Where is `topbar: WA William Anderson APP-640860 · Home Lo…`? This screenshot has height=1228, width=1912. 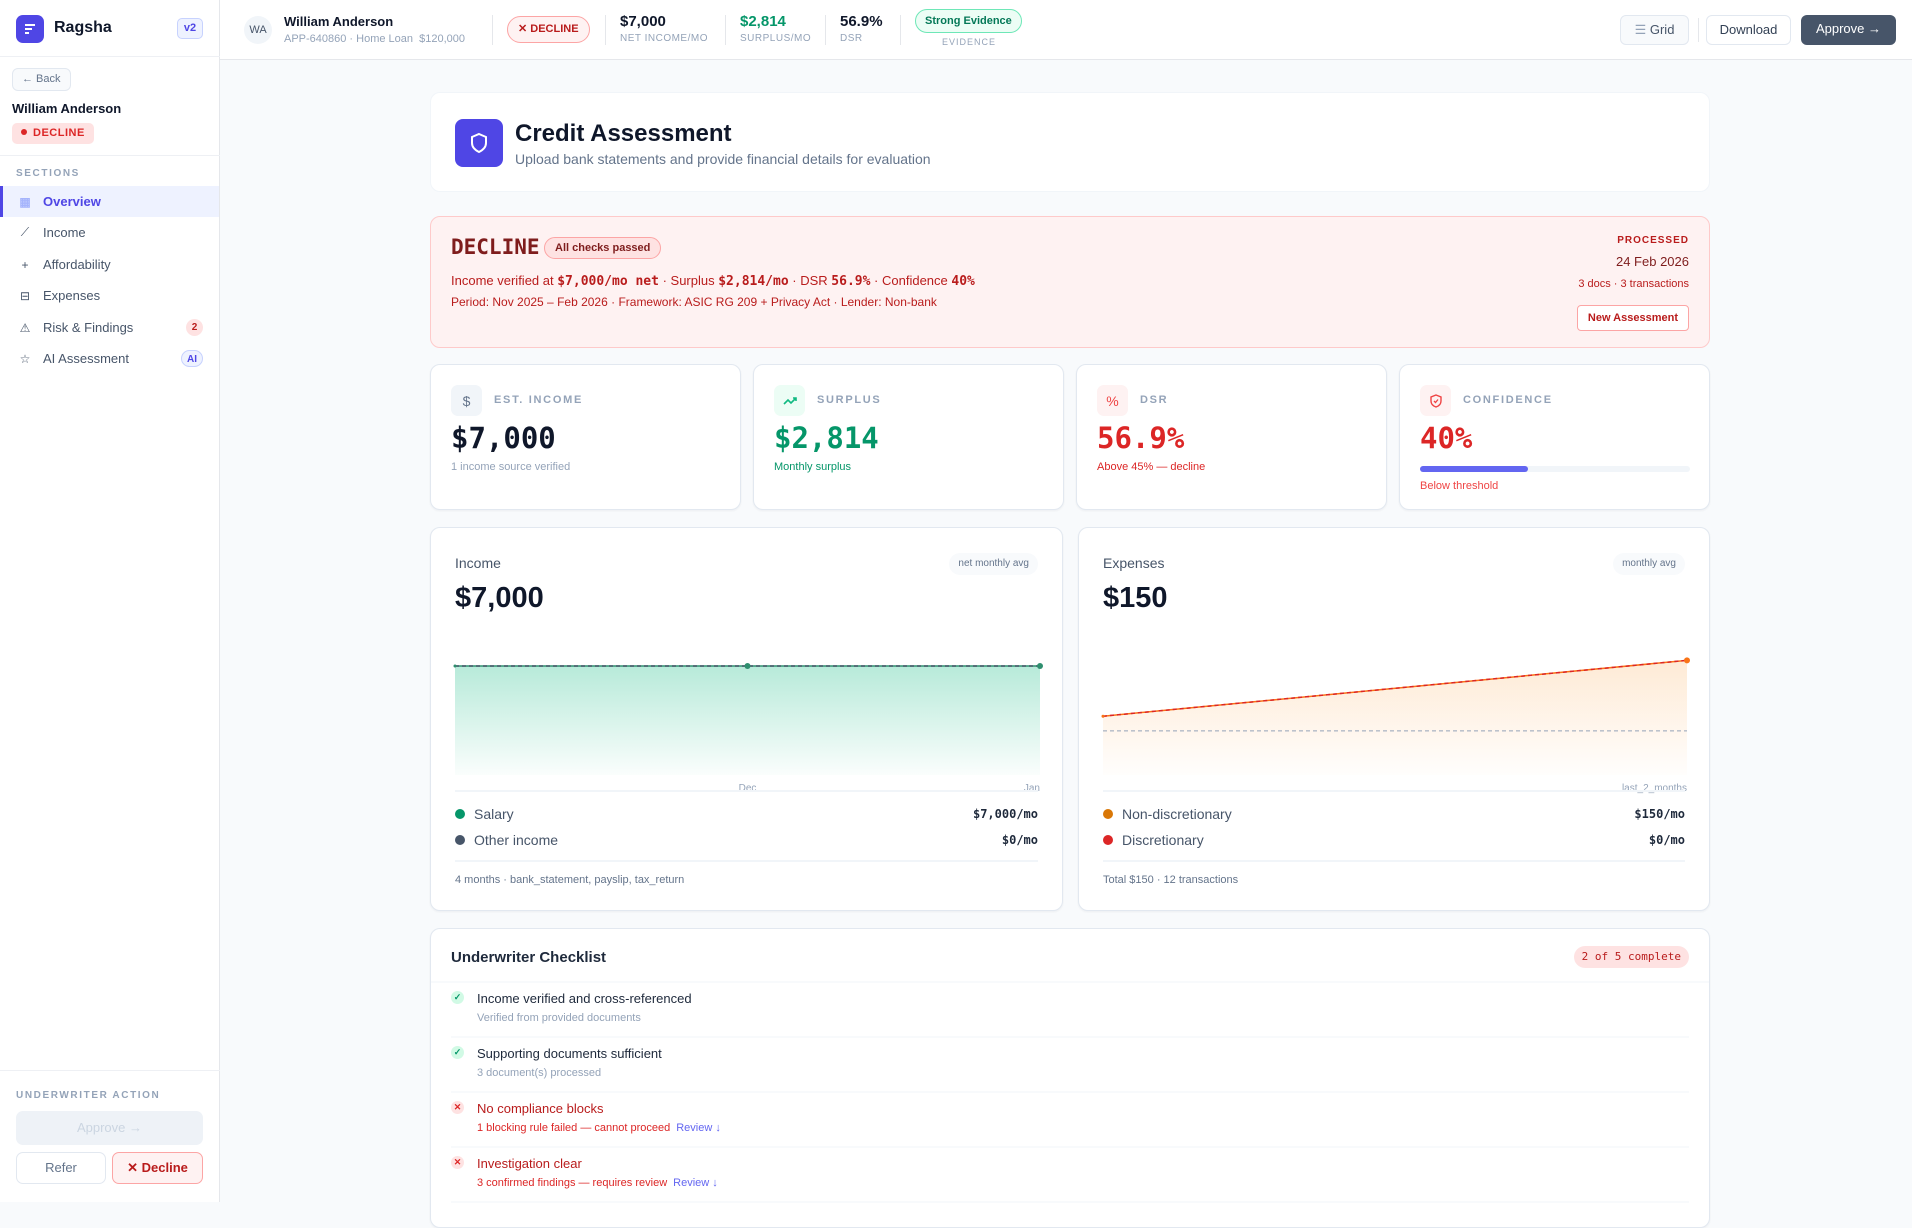 topbar: WA William Anderson APP-640860 · Home Lo… is located at coordinates (1066, 30).